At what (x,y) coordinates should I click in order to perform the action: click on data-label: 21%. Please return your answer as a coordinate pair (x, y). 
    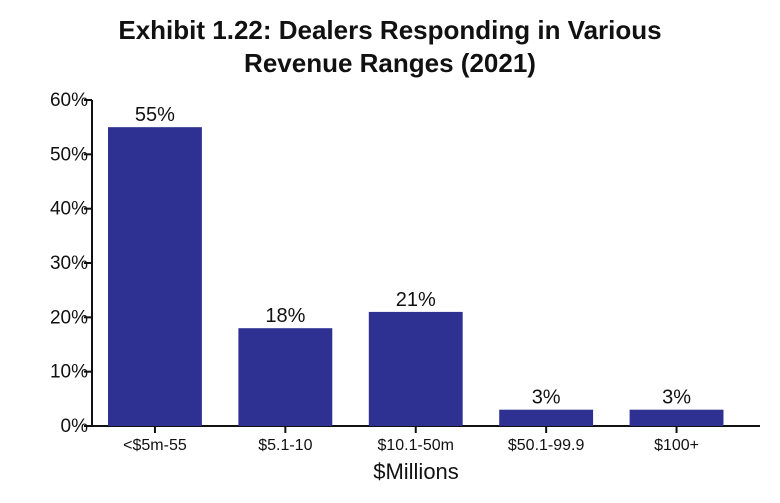
    Looking at the image, I should click on (416, 300).